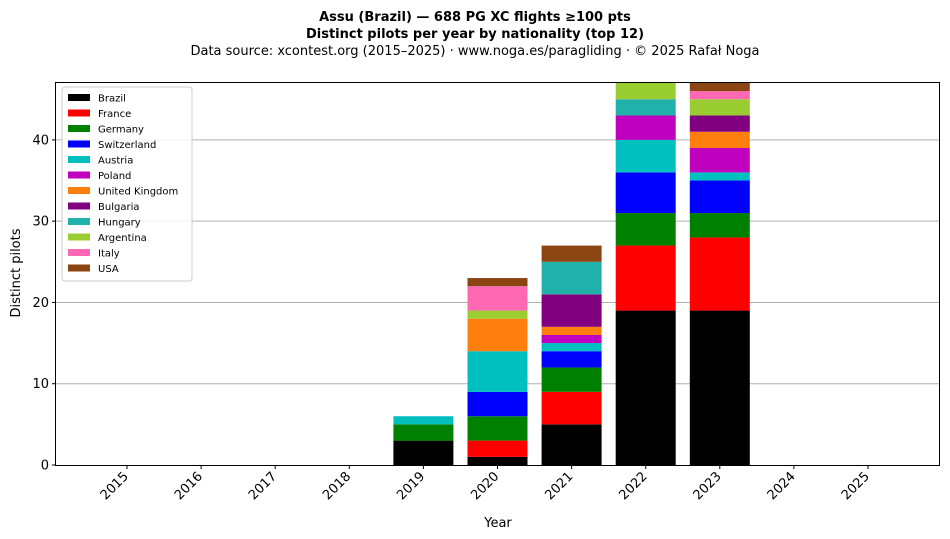  I want to click on y-tick-label: 30, so click(40, 222).